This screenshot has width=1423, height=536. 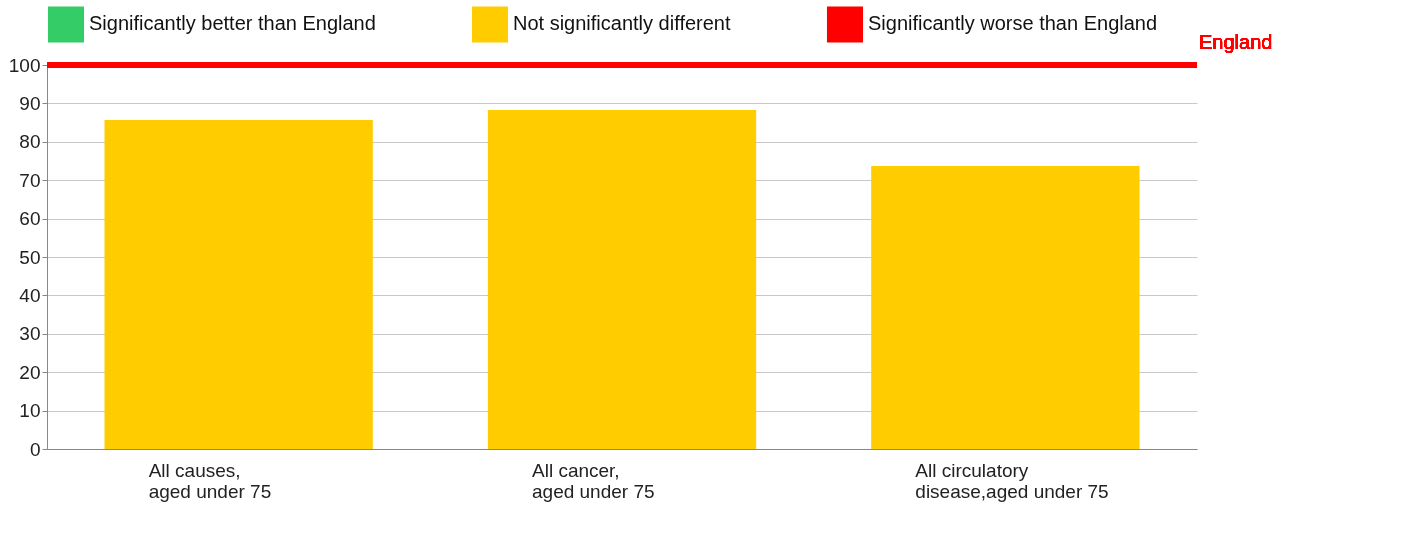 What do you see at coordinates (1012, 480) in the screenshot?
I see `x-tick-label: All circulatory disease,aged under 75` at bounding box center [1012, 480].